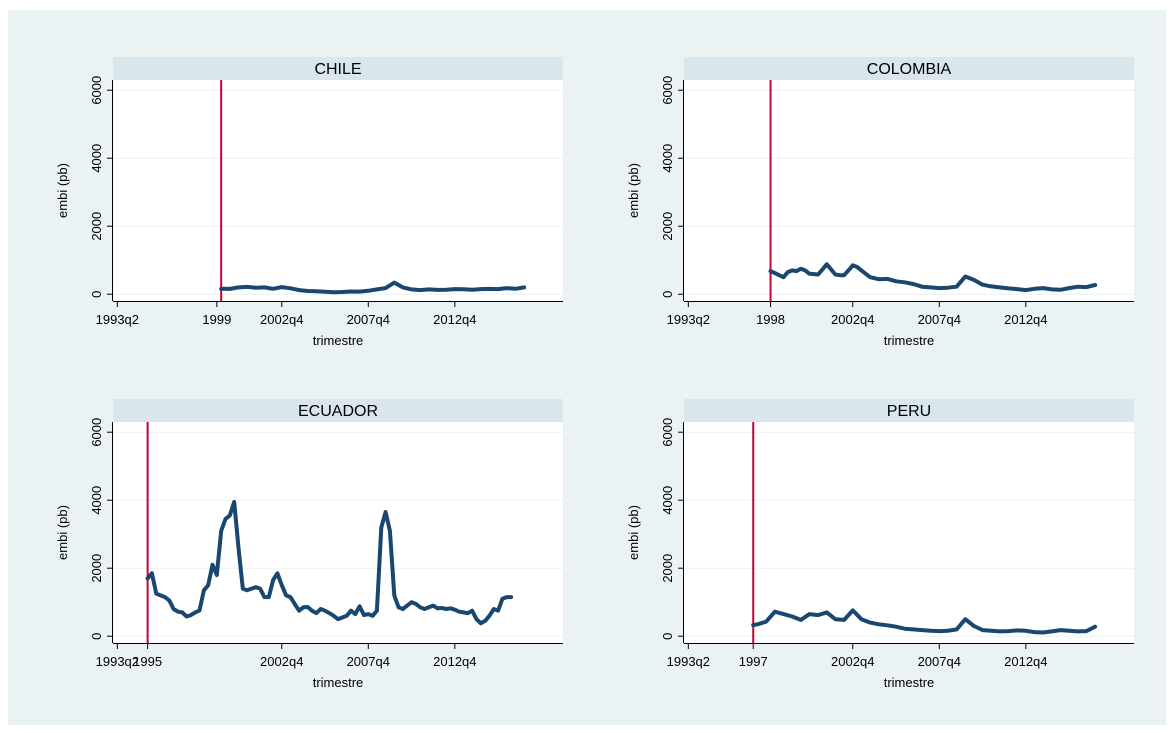 This screenshot has width=1174, height=733. I want to click on x-tick-label: 1995, so click(147, 661).